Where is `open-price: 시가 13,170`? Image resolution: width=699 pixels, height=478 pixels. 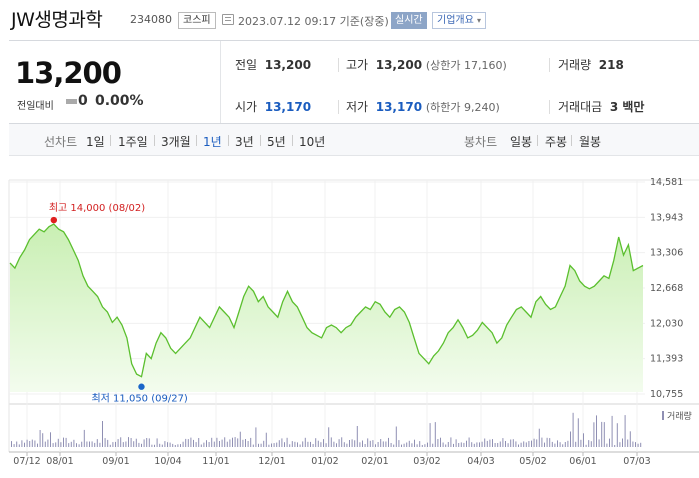
open-price: 시가 13,170 is located at coordinates (273, 106).